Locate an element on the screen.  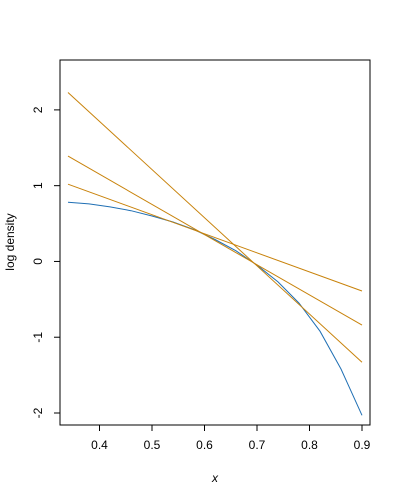
y-tick-label: -1 is located at coordinates (38, 337).